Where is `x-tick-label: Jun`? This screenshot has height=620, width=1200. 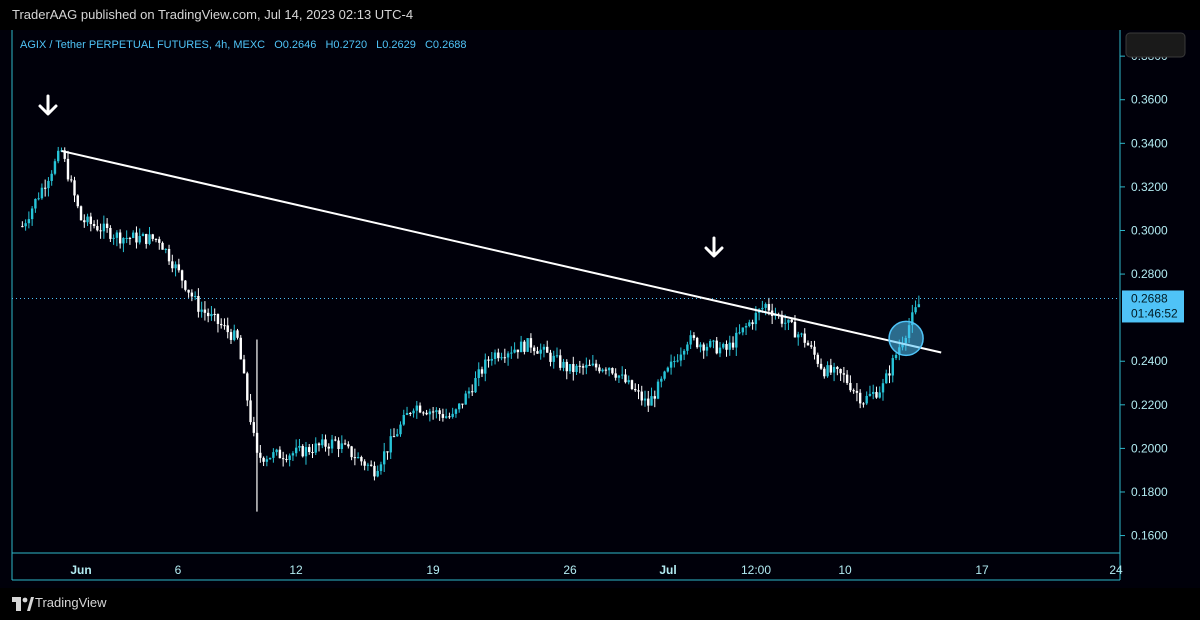
x-tick-label: Jun is located at coordinates (80, 570).